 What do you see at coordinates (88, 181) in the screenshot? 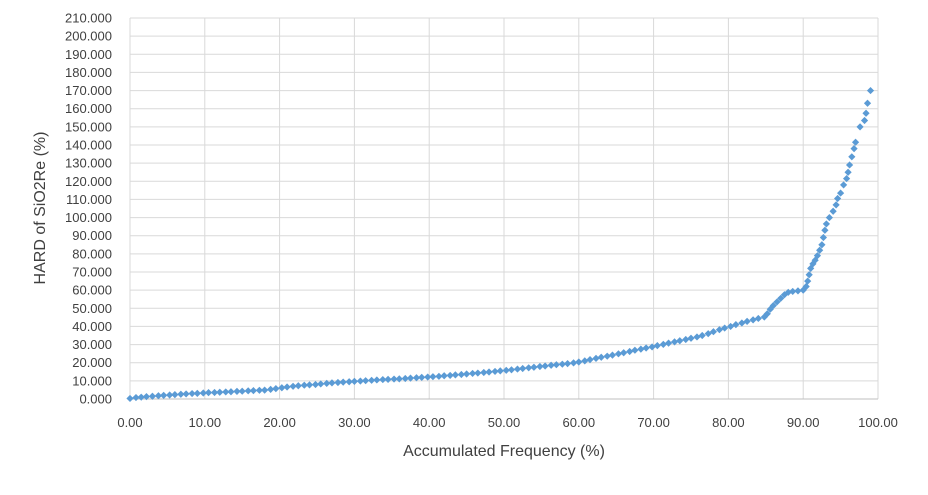
I see `y-tick-label: 120.000` at bounding box center [88, 181].